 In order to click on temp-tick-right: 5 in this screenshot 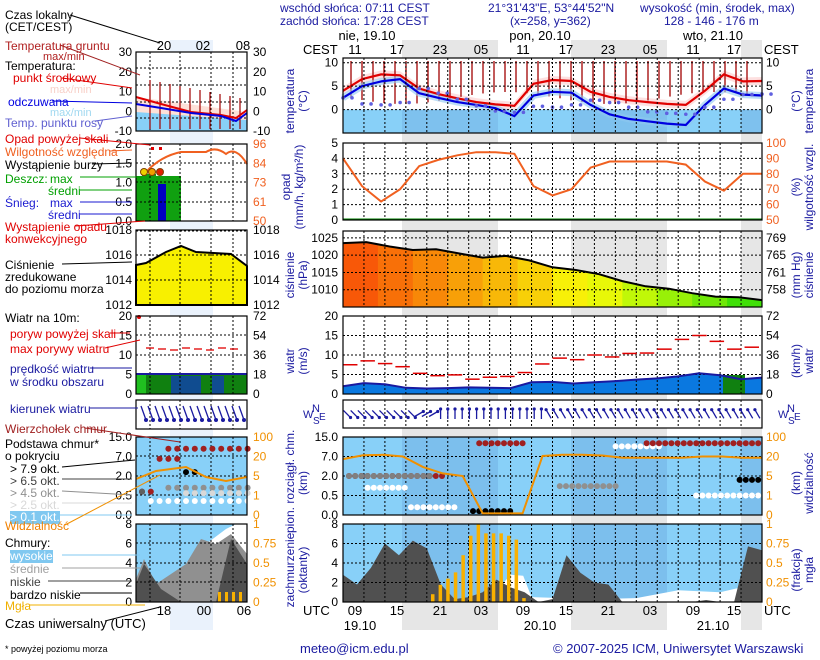, I will do `click(769, 86)`.